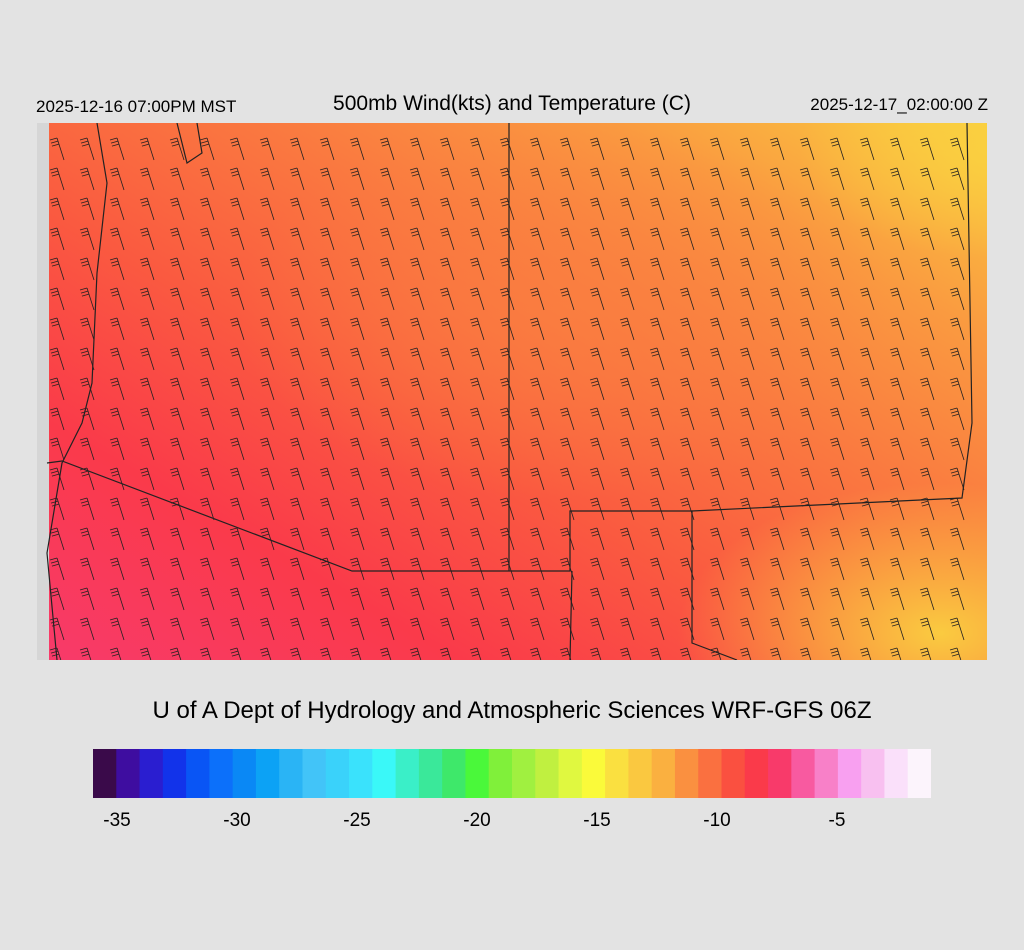 The height and width of the screenshot is (950, 1024). I want to click on colorbar-tick-label: -25, so click(357, 820).